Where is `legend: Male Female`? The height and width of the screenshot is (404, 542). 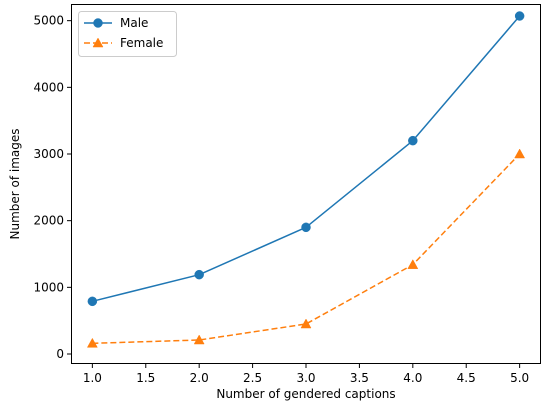 legend: Male Female is located at coordinates (127, 34).